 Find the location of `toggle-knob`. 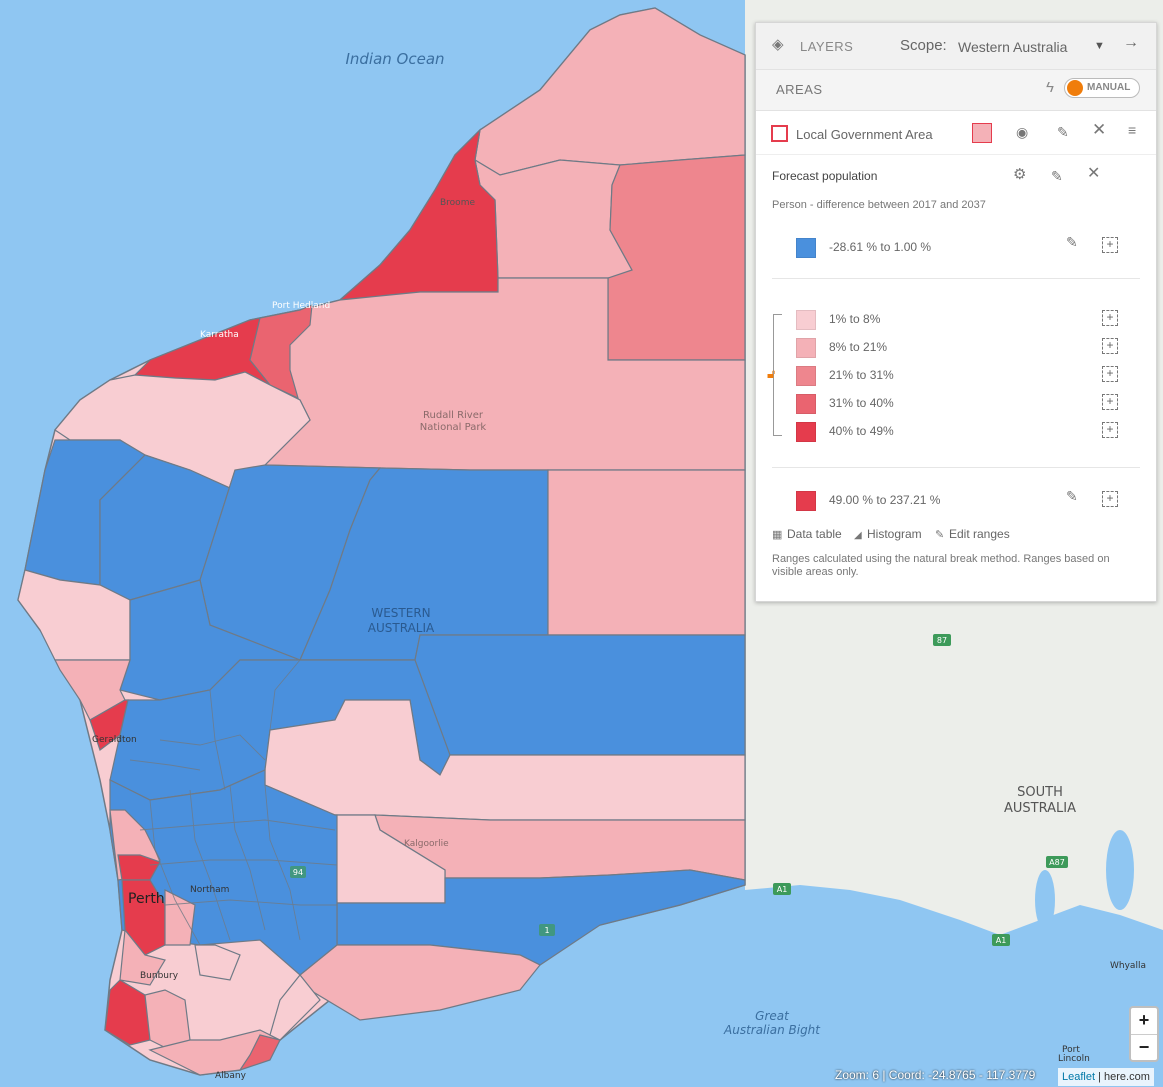

toggle-knob is located at coordinates (1075, 88).